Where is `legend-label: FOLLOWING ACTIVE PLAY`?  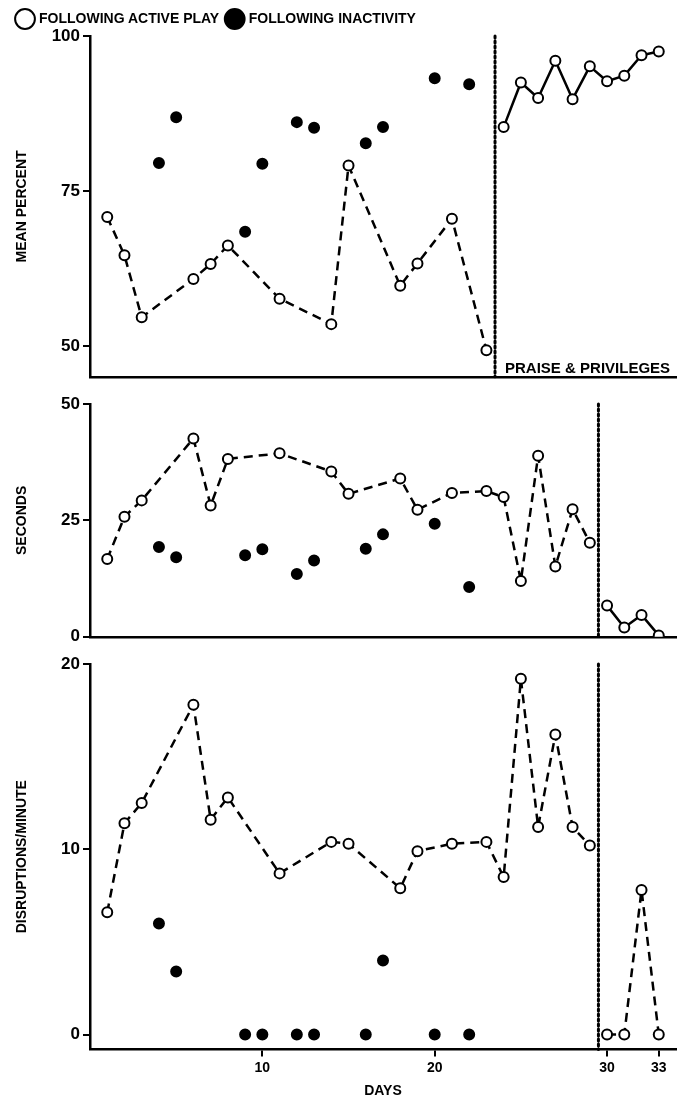
legend-label: FOLLOWING ACTIVE PLAY is located at coordinates (129, 17).